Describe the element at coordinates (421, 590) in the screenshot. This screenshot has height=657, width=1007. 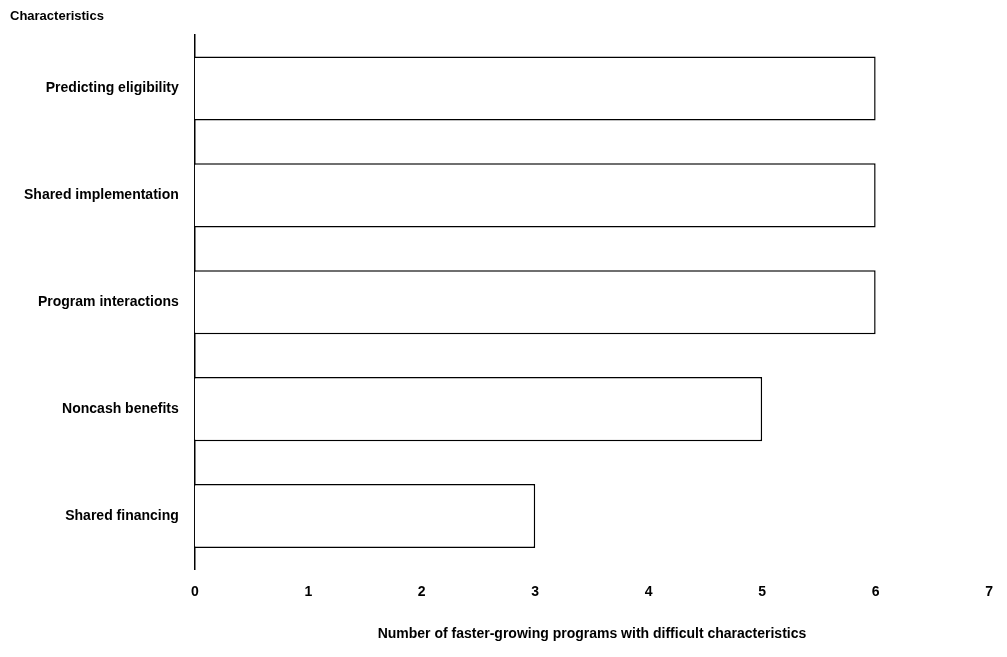
I see `x-tick-label: 2` at that location.